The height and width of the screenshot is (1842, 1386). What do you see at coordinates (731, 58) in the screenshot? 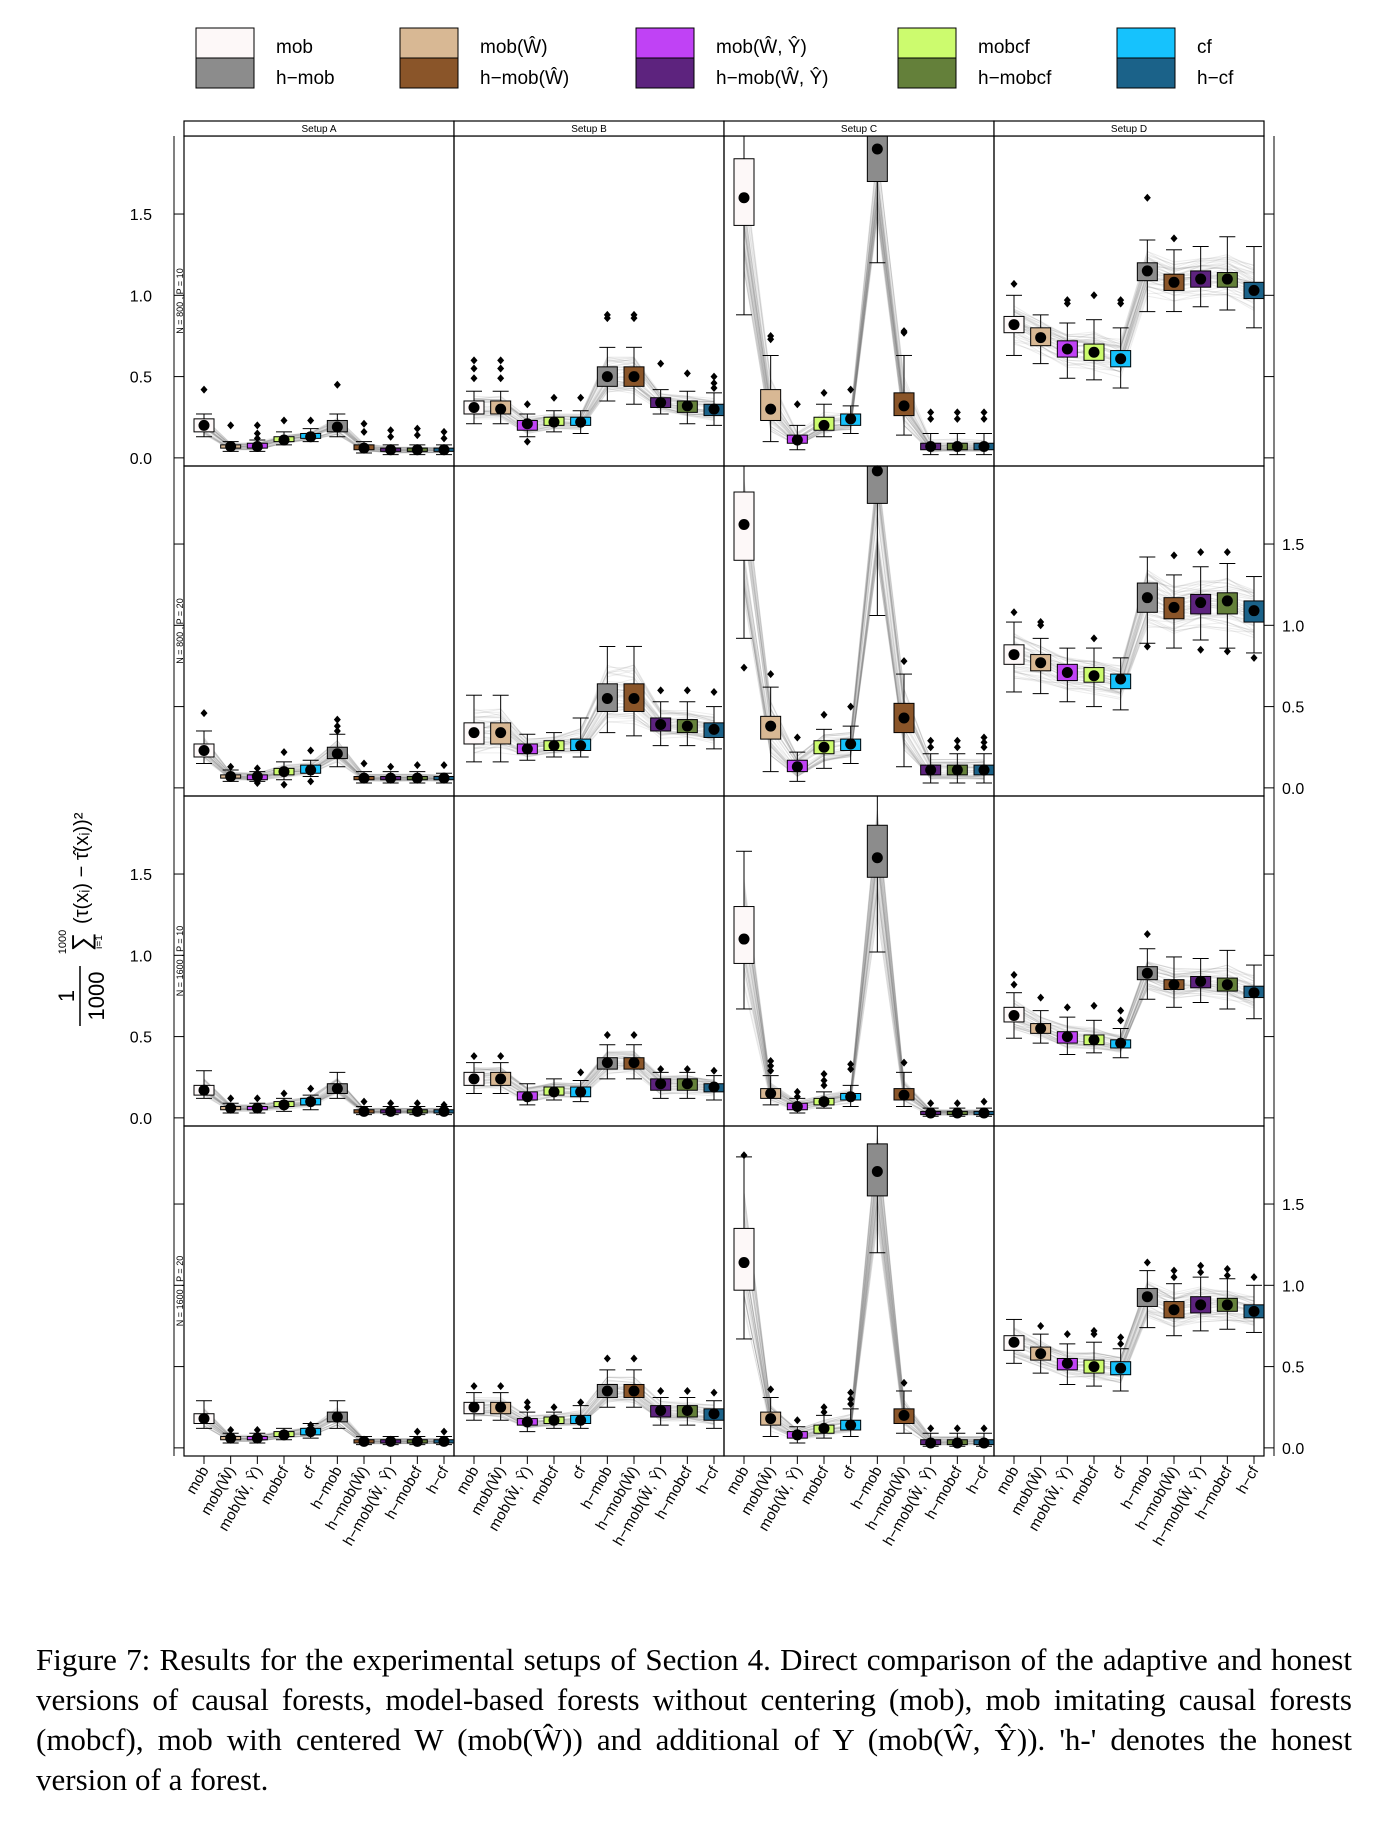
I see `legend-entry-3: mob(Ŵ, Ŷ) h−mob(Ŵ, Ŷ)` at bounding box center [731, 58].